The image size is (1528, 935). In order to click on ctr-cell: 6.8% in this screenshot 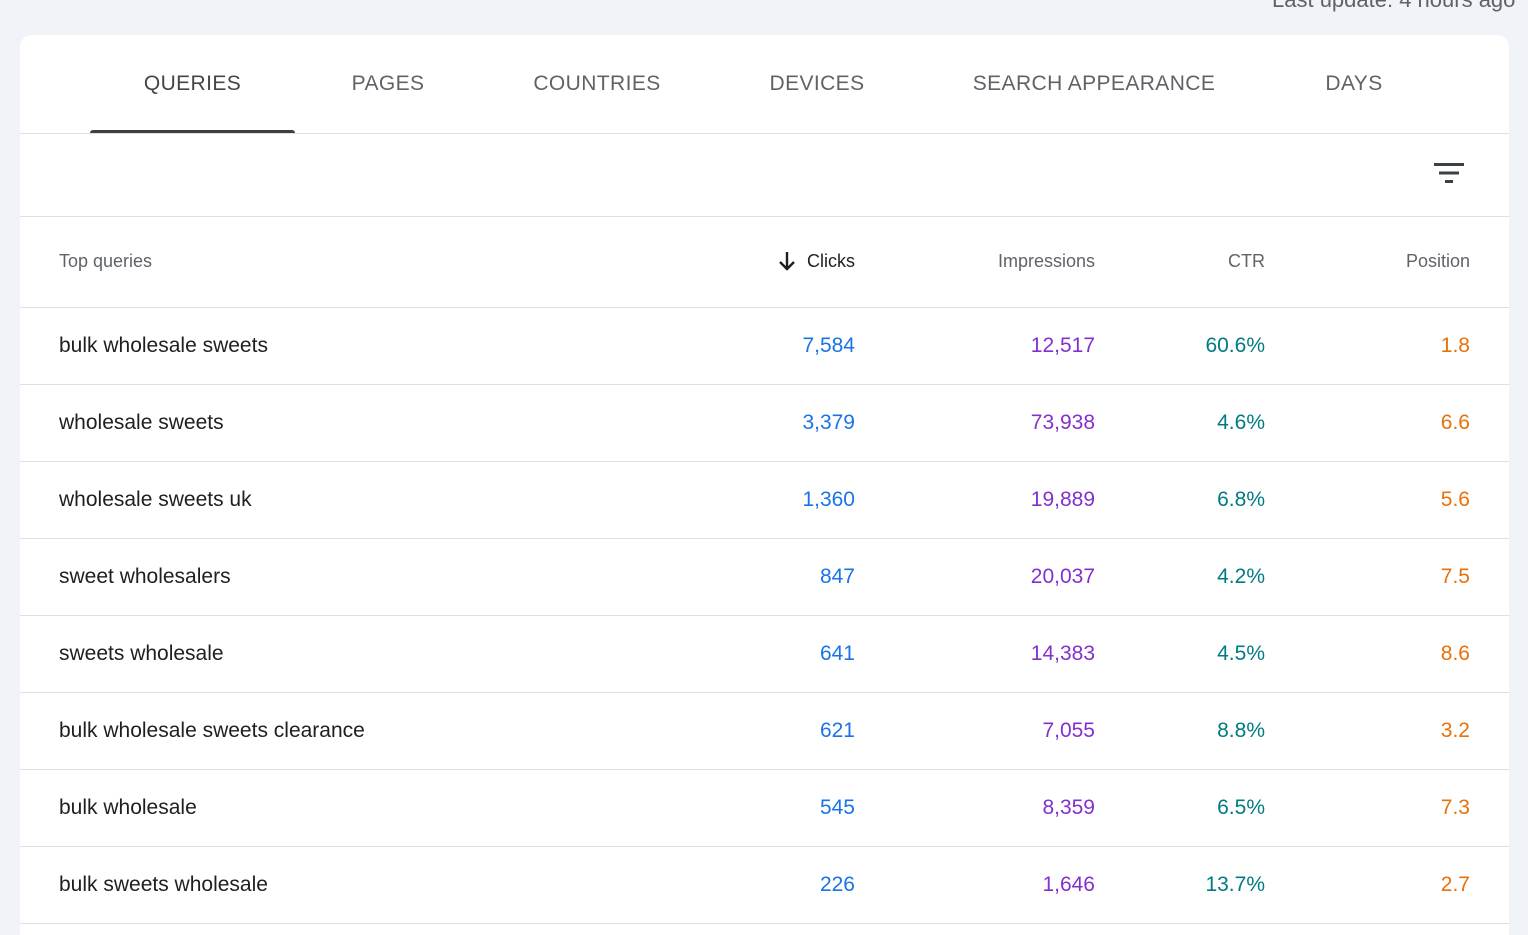, I will do `click(1241, 499)`.